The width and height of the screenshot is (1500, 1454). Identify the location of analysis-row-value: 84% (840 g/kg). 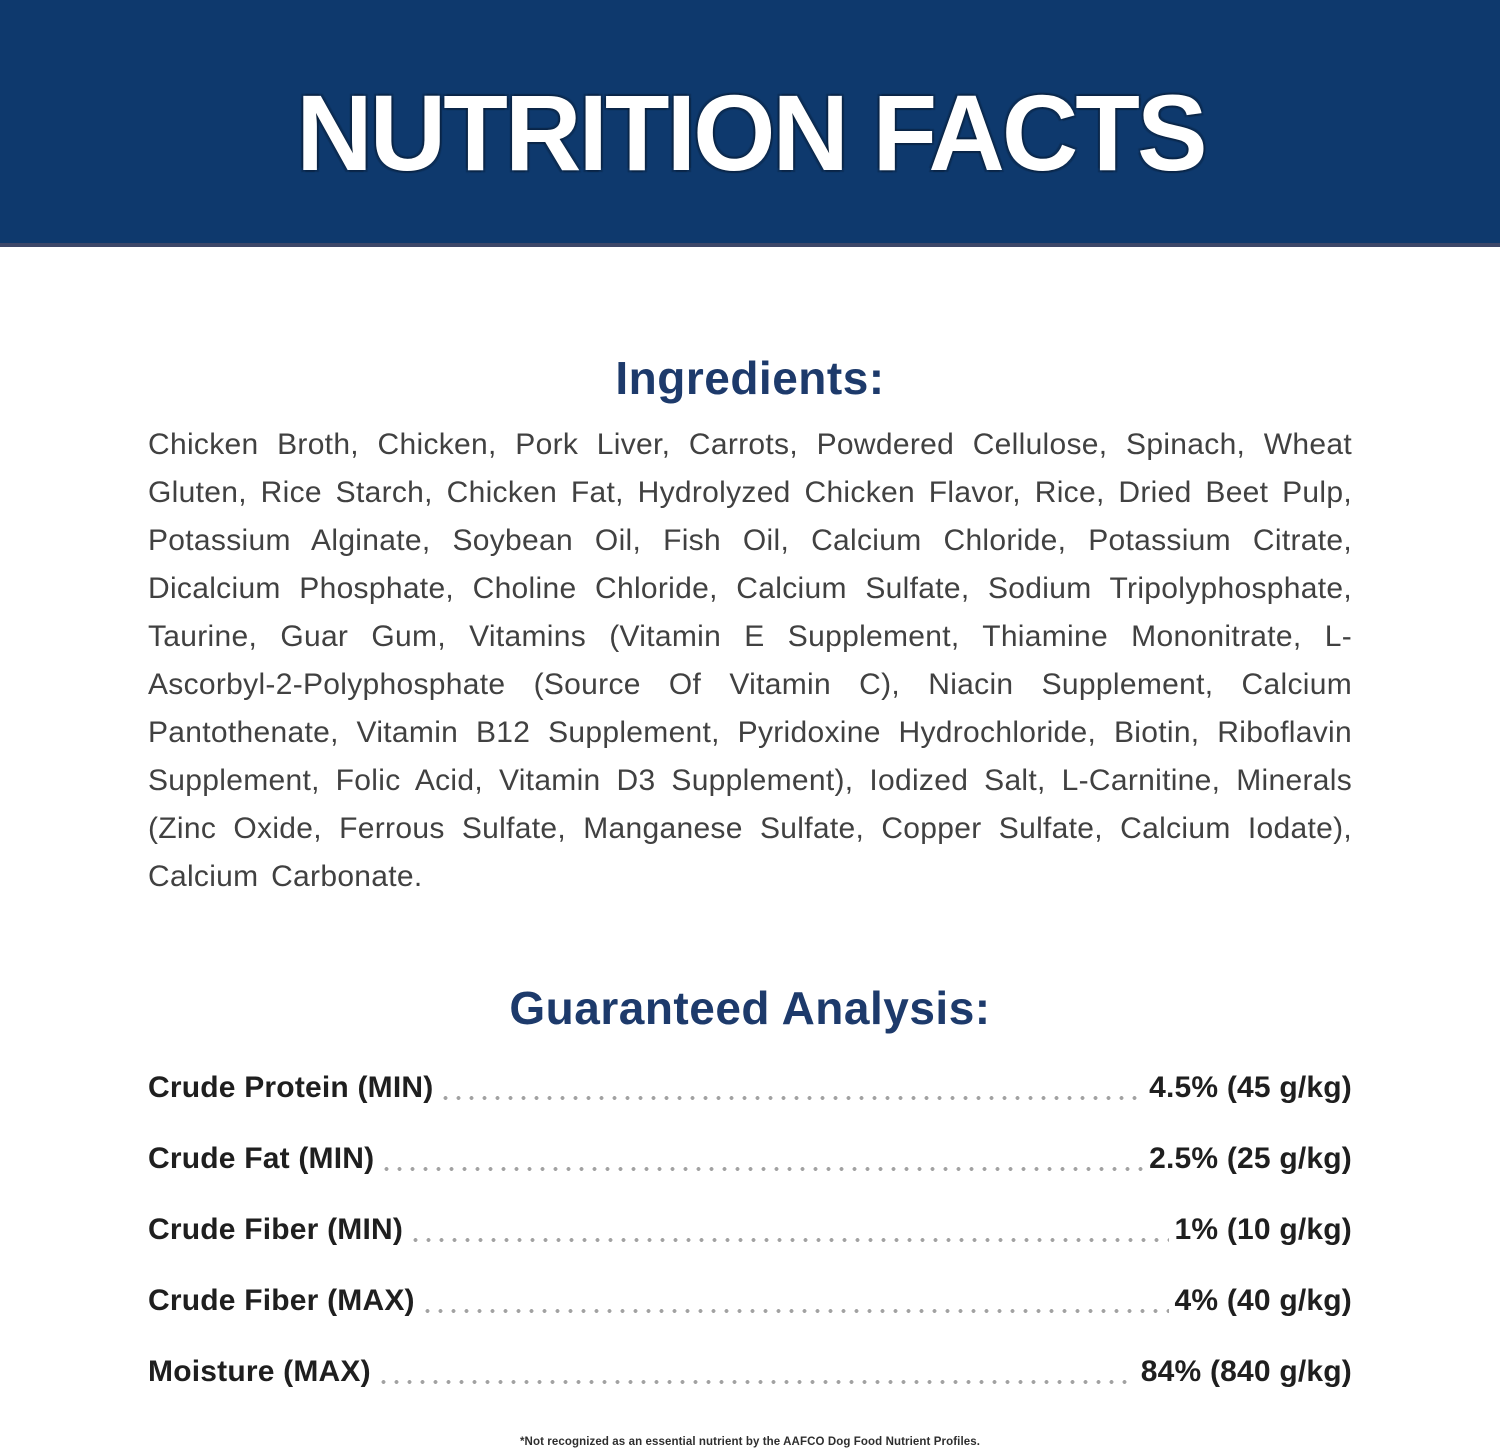
(1246, 1371).